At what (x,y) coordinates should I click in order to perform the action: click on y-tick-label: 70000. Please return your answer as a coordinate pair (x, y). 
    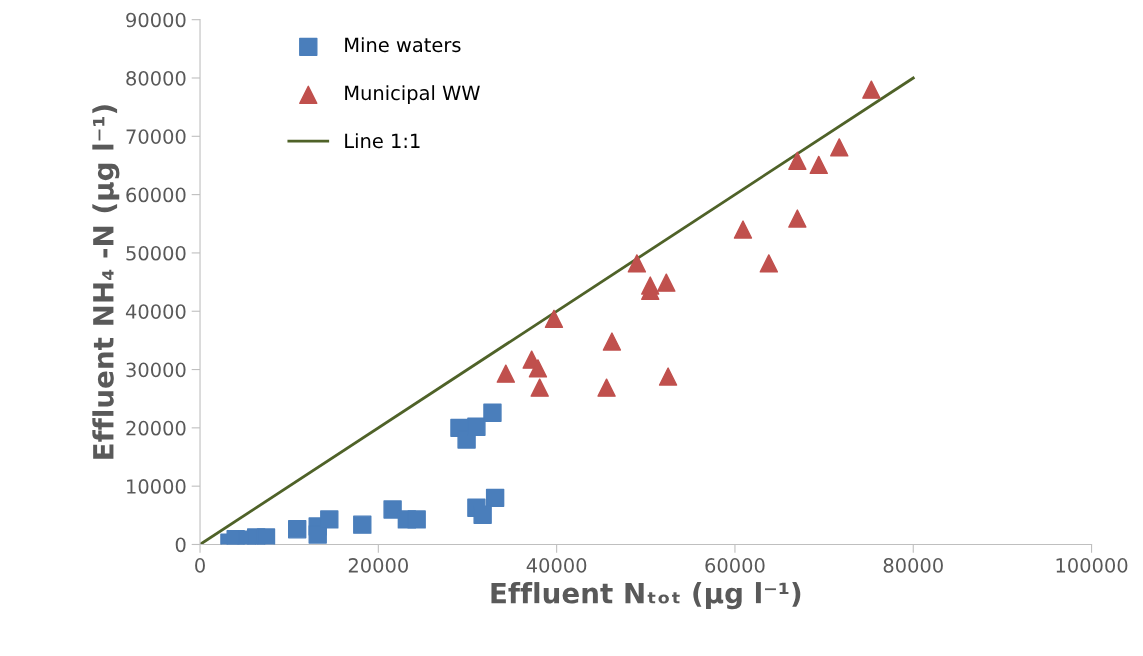
    Looking at the image, I should click on (156, 136).